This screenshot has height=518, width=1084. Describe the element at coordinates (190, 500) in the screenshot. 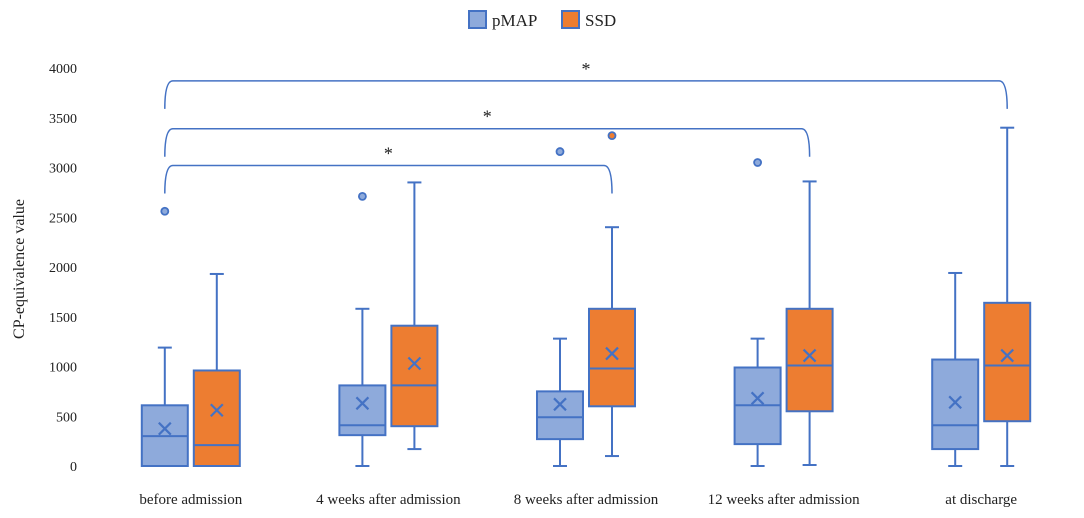

I see `x-tick-label: before admission` at that location.